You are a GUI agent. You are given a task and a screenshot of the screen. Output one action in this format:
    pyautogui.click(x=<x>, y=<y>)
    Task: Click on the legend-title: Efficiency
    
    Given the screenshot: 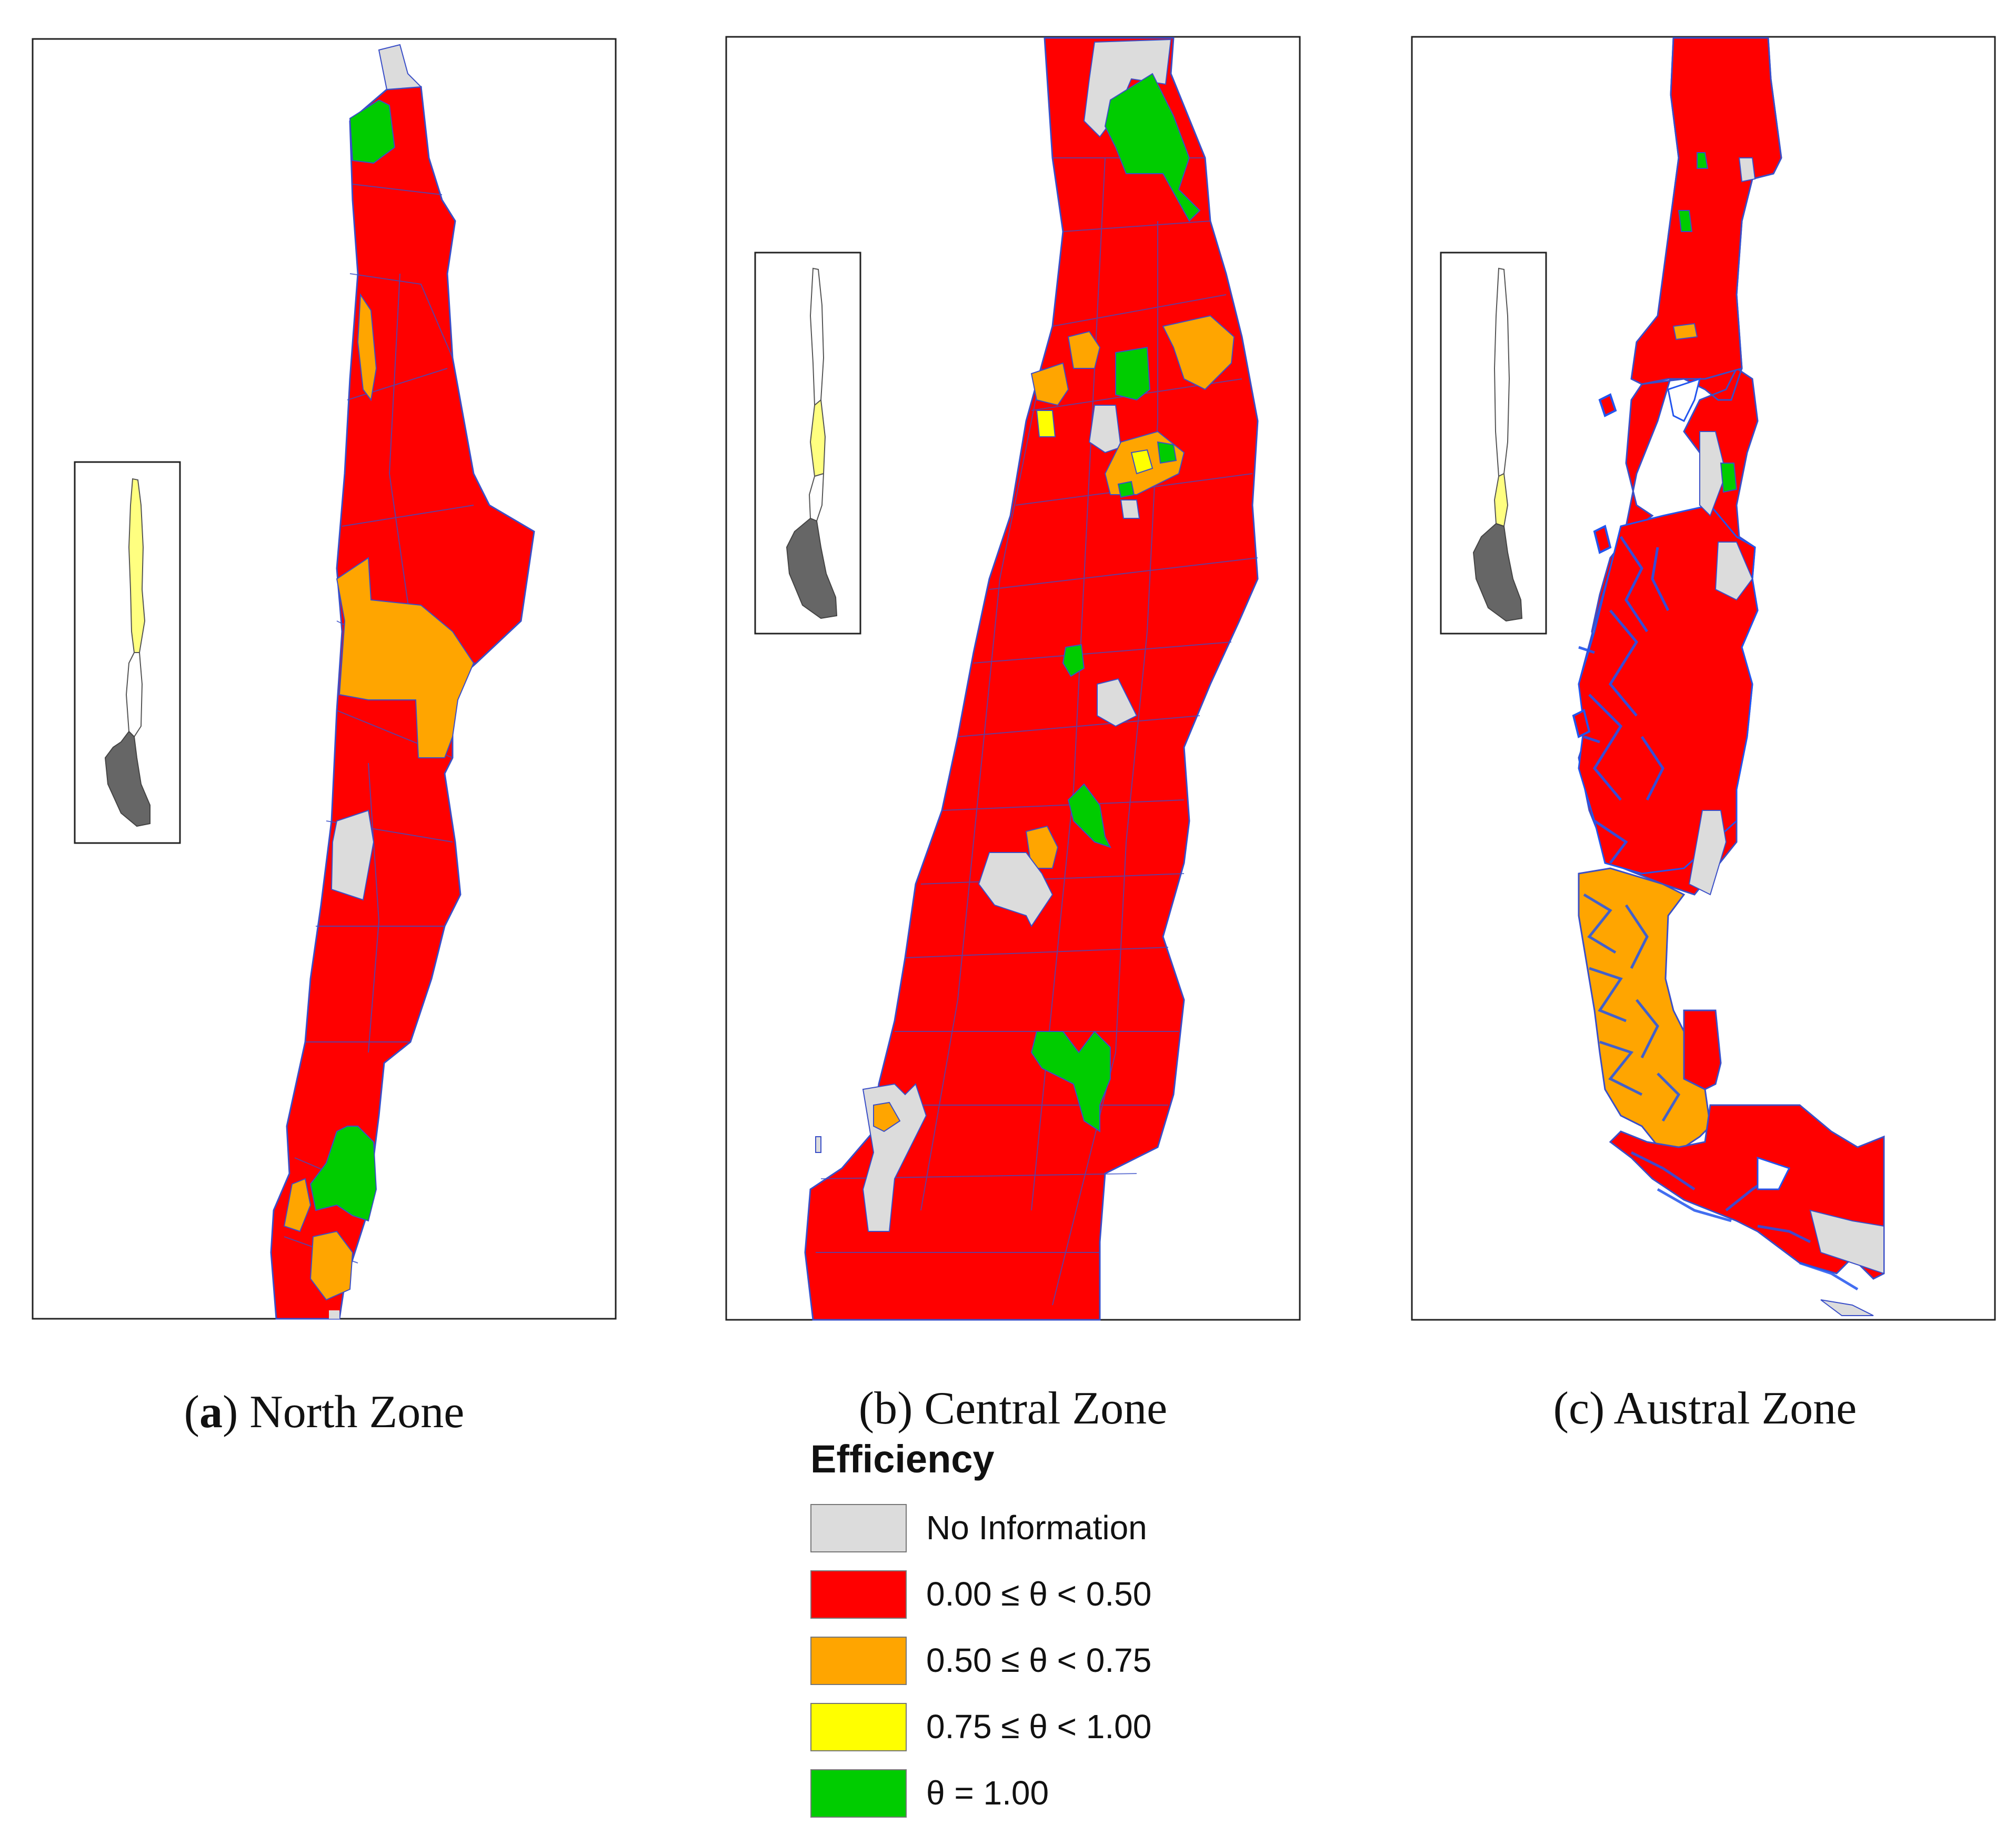 What is the action you would take?
    pyautogui.click(x=902, y=1459)
    